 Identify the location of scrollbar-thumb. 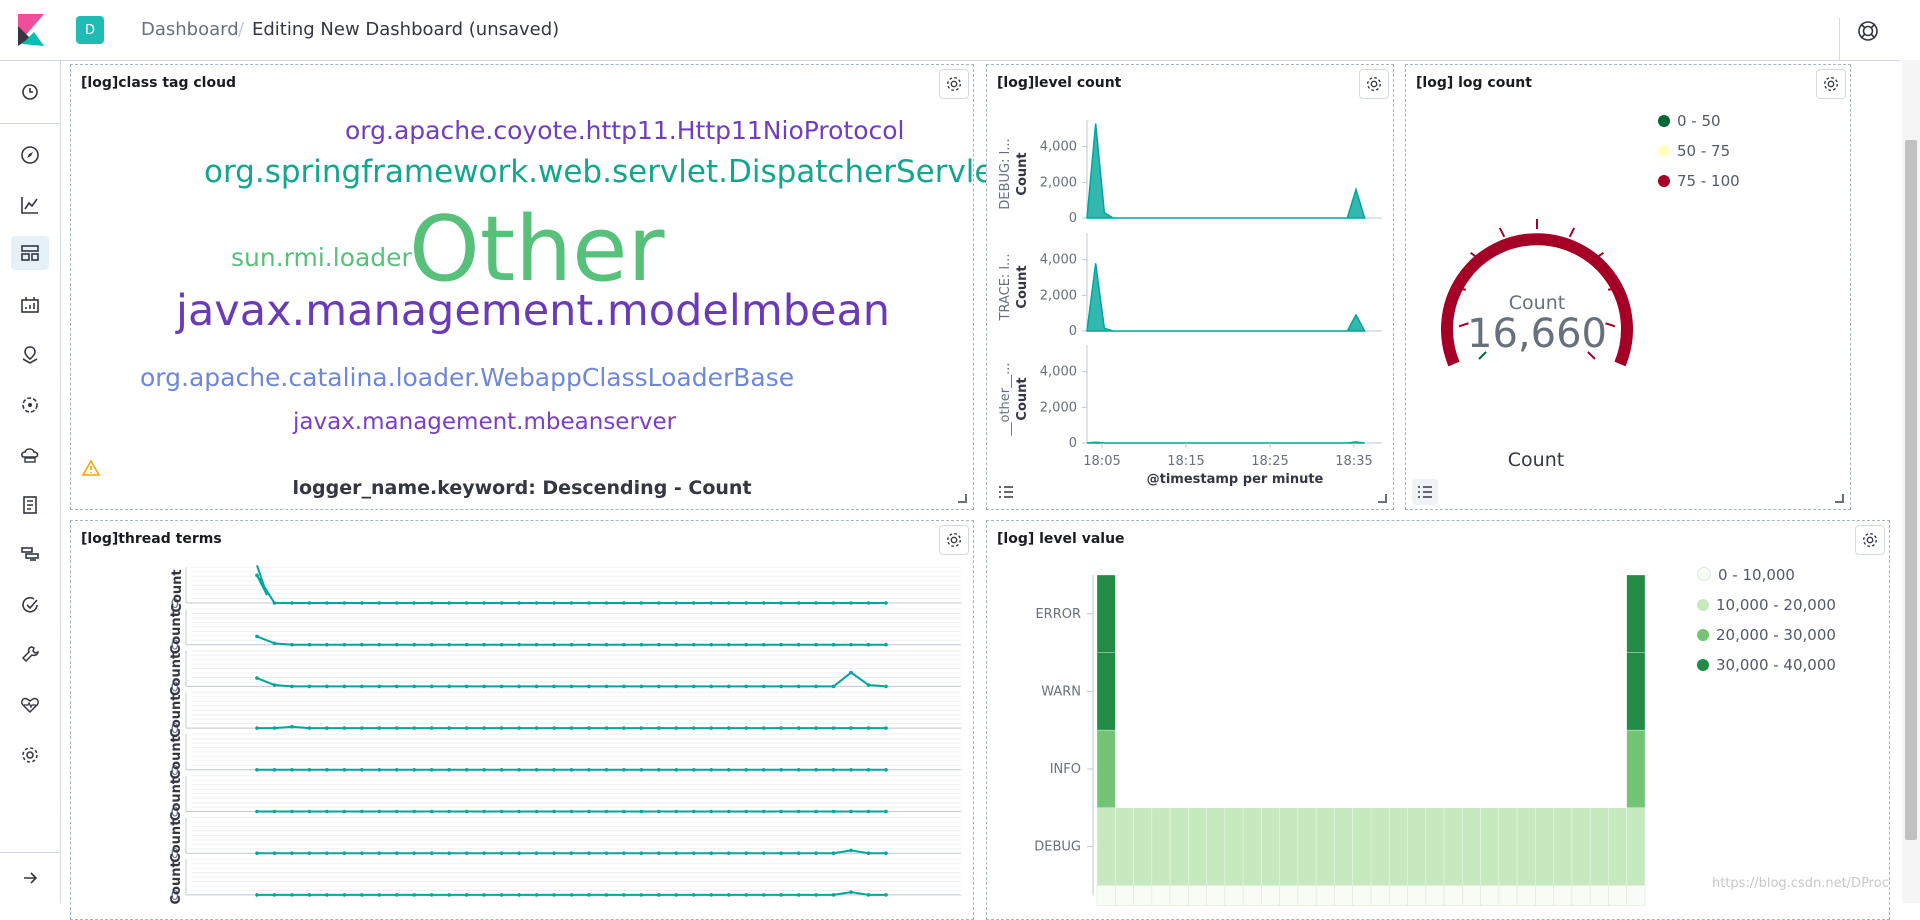
(1911, 490).